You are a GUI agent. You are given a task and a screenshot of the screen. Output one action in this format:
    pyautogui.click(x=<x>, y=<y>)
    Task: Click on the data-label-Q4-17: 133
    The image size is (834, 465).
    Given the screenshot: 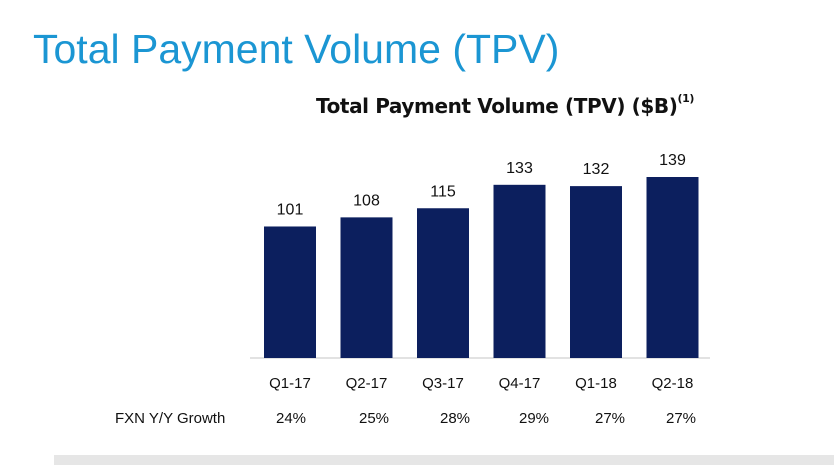 What is the action you would take?
    pyautogui.click(x=519, y=168)
    